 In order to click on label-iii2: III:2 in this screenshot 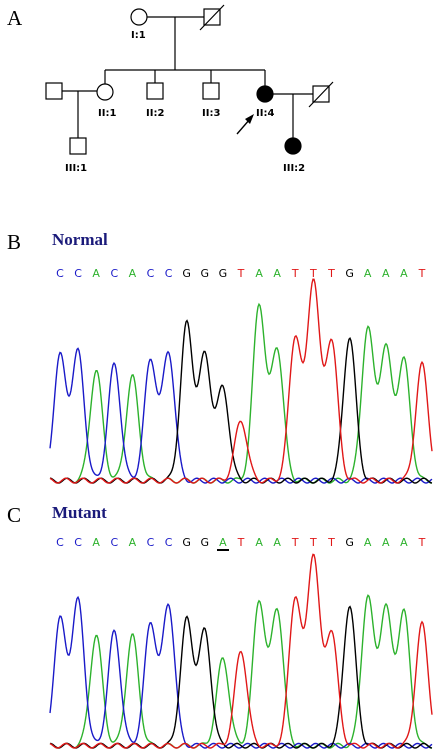, I will do `click(294, 168)`.